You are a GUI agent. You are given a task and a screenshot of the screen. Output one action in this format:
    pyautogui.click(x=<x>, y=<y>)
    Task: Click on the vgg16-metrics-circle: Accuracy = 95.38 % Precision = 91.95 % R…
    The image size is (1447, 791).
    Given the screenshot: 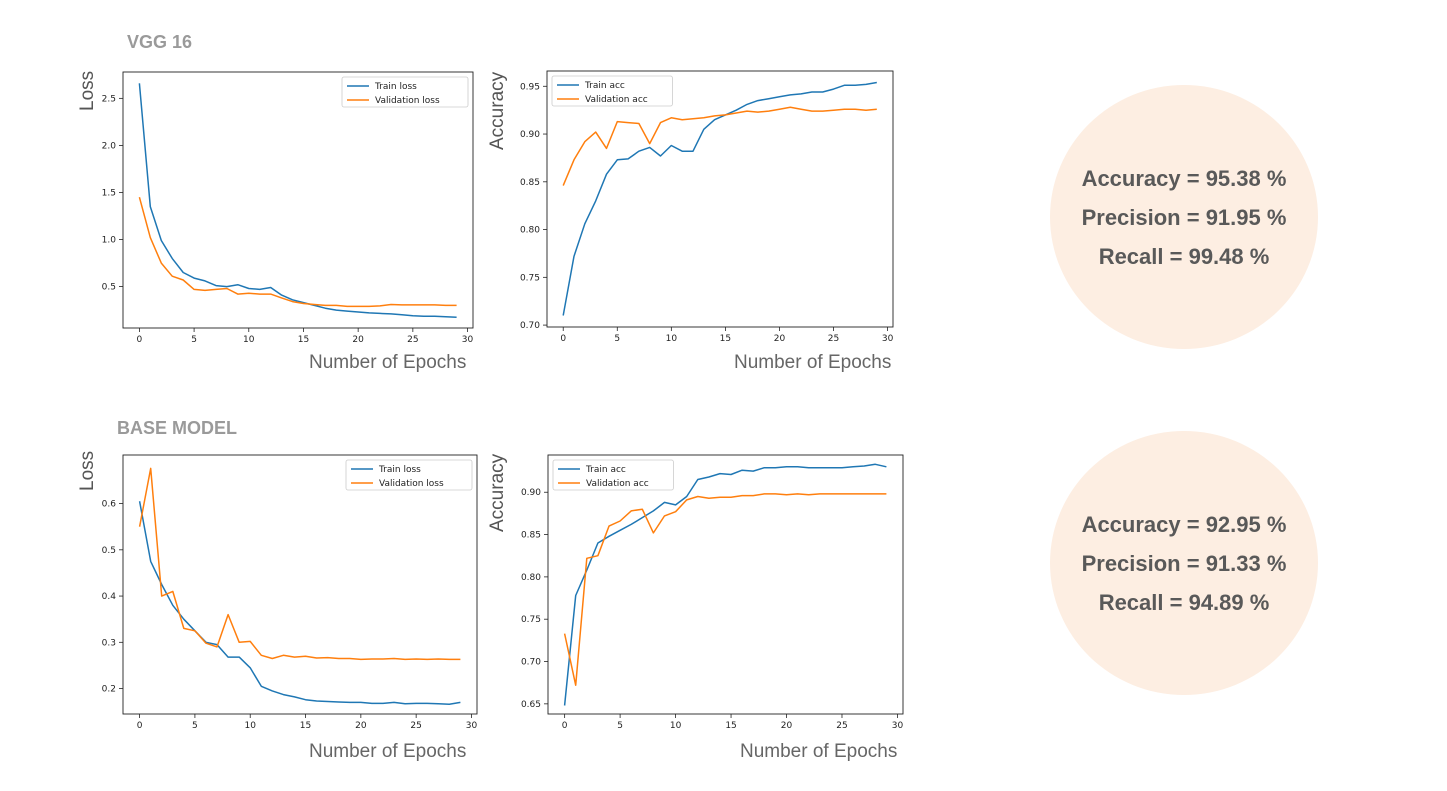 What is the action you would take?
    pyautogui.click(x=1184, y=217)
    